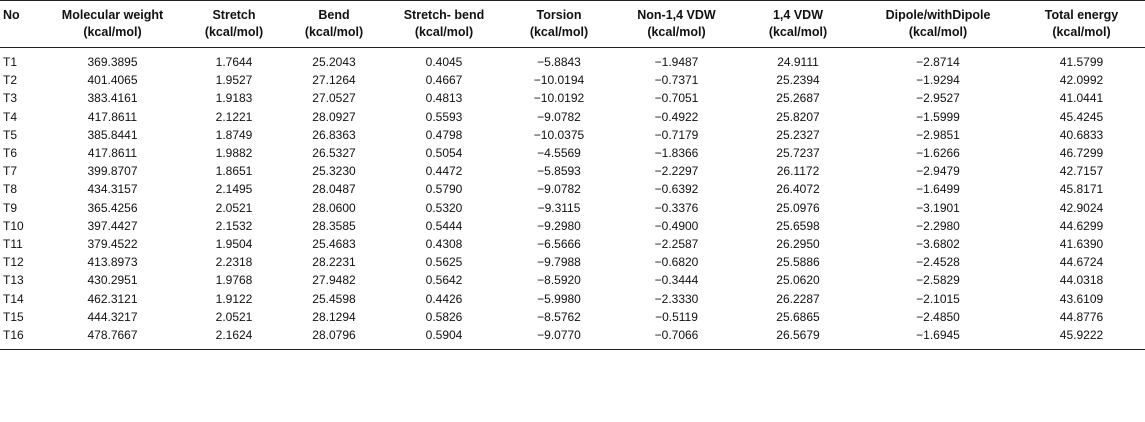 This screenshot has width=1145, height=422. Describe the element at coordinates (559, 298) in the screenshot. I see `value-cell: −5.9980` at that location.